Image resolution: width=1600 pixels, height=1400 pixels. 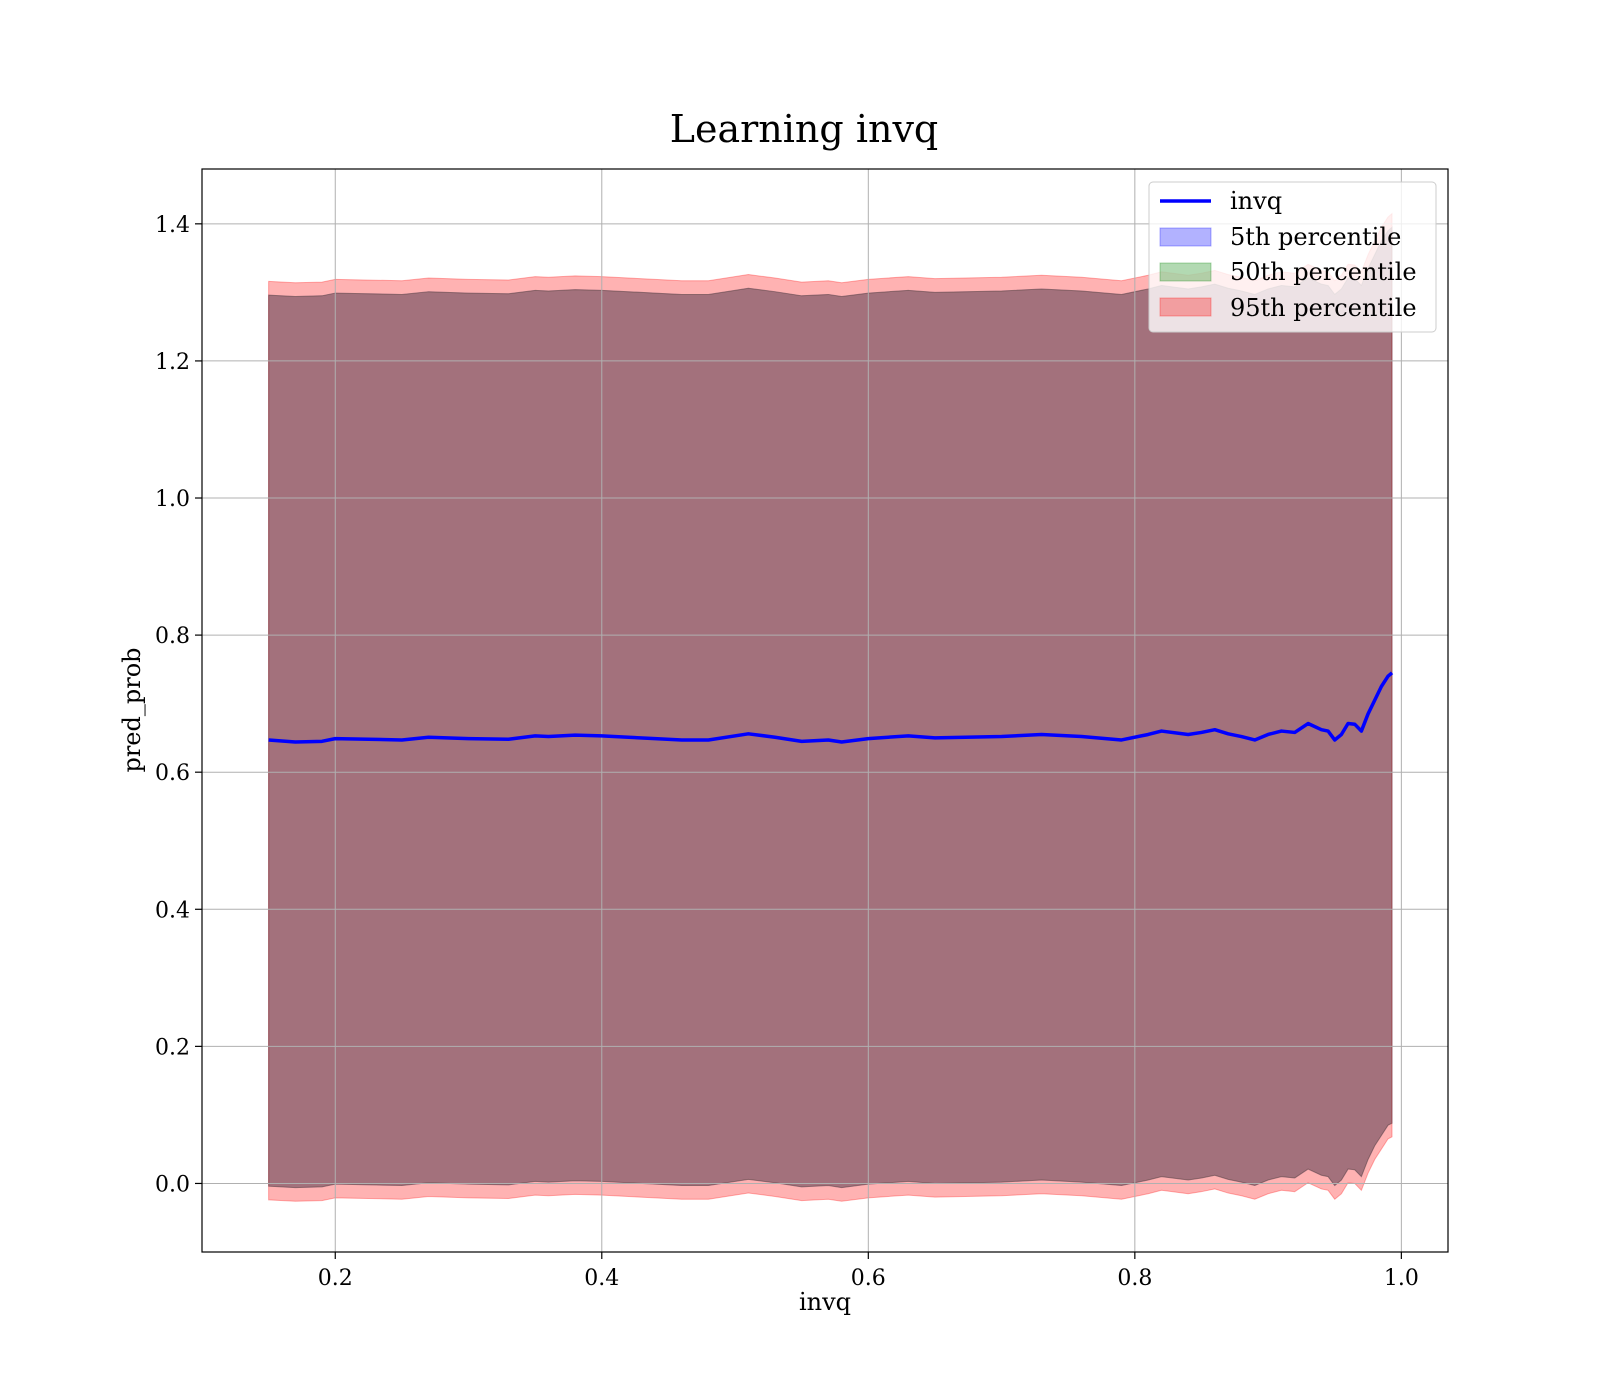 I want to click on legend-label-50th-percentile: 50th percentile, so click(x=1323, y=272).